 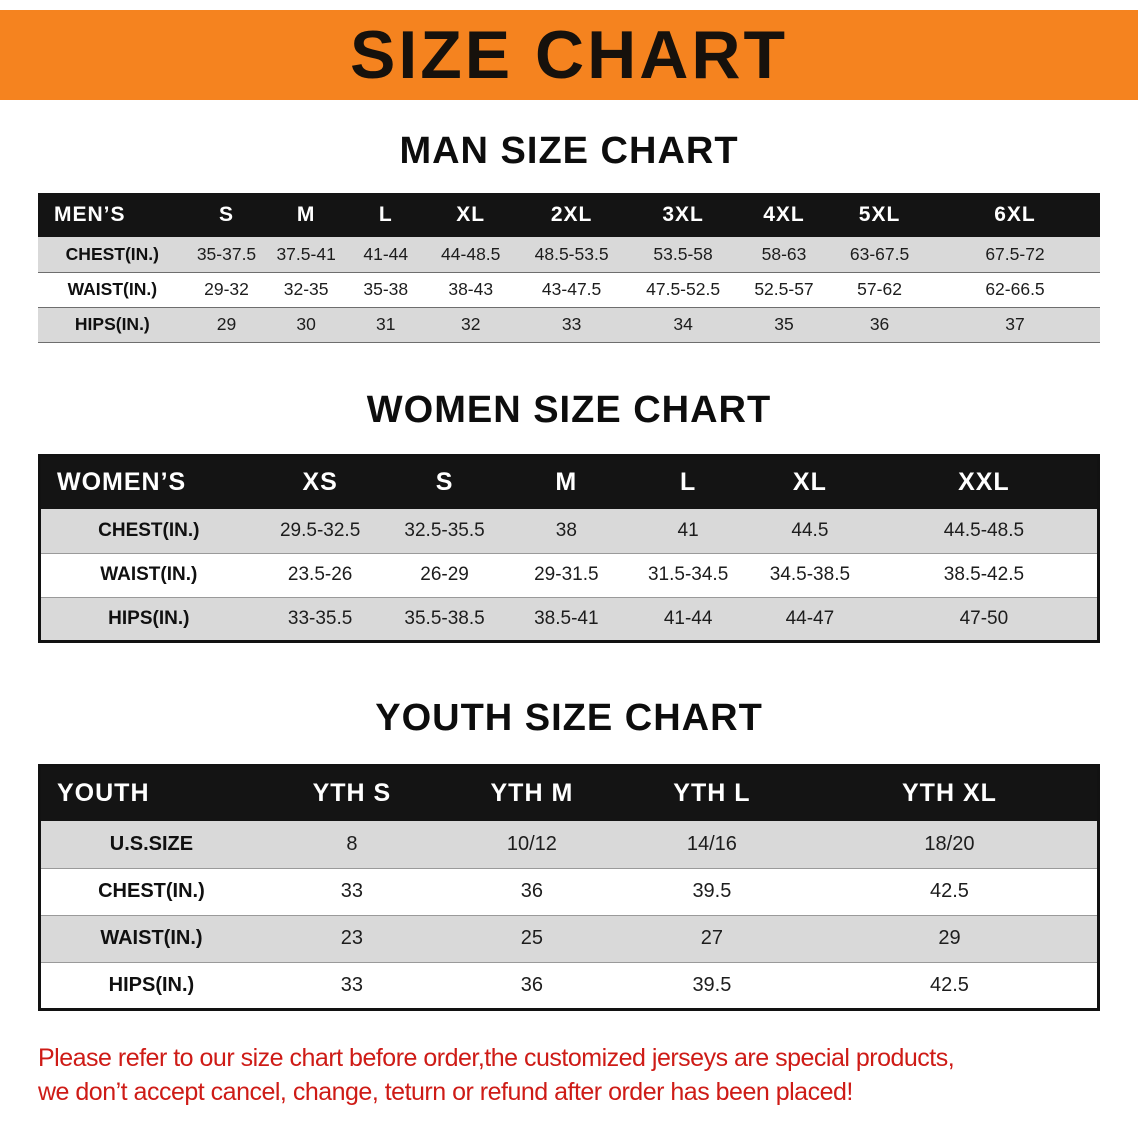 What do you see at coordinates (470, 215) in the screenshot?
I see `men-size-header-xl: XL` at bounding box center [470, 215].